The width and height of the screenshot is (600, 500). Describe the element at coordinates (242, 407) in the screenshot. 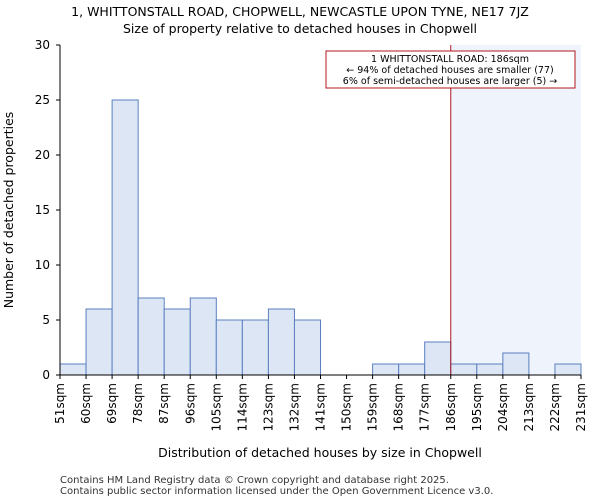

I see `x-tick-label: 114sqm` at that location.